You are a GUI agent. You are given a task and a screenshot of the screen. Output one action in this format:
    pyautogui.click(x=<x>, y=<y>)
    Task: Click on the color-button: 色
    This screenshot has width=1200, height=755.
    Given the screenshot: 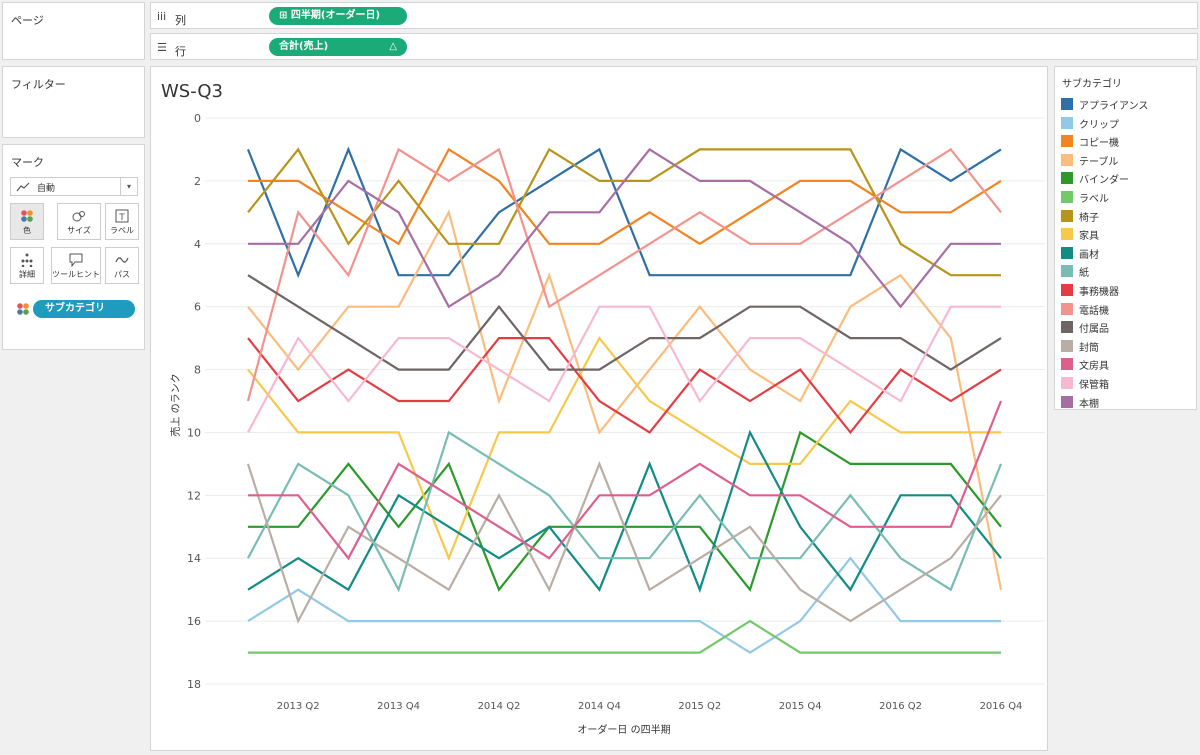 What is the action you would take?
    pyautogui.click(x=27, y=221)
    